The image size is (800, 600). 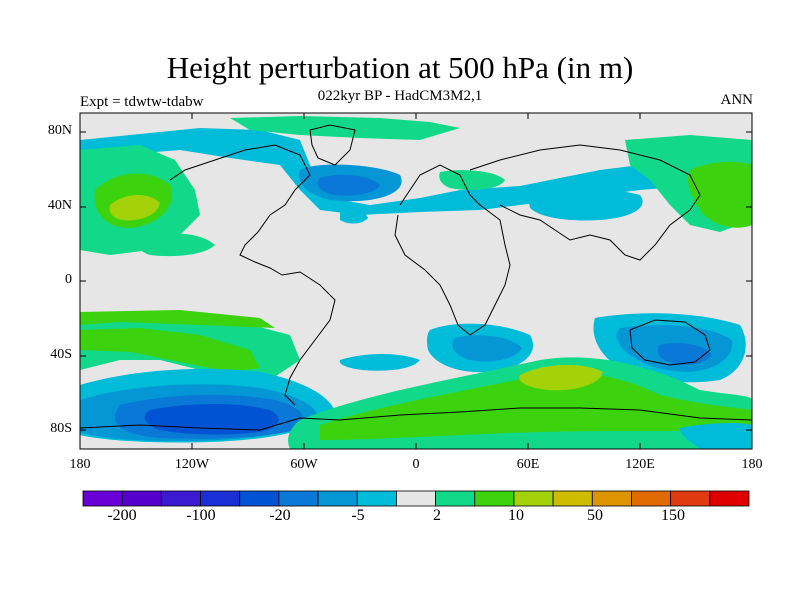 What do you see at coordinates (358, 515) in the screenshot?
I see `colorbar-label: -5` at bounding box center [358, 515].